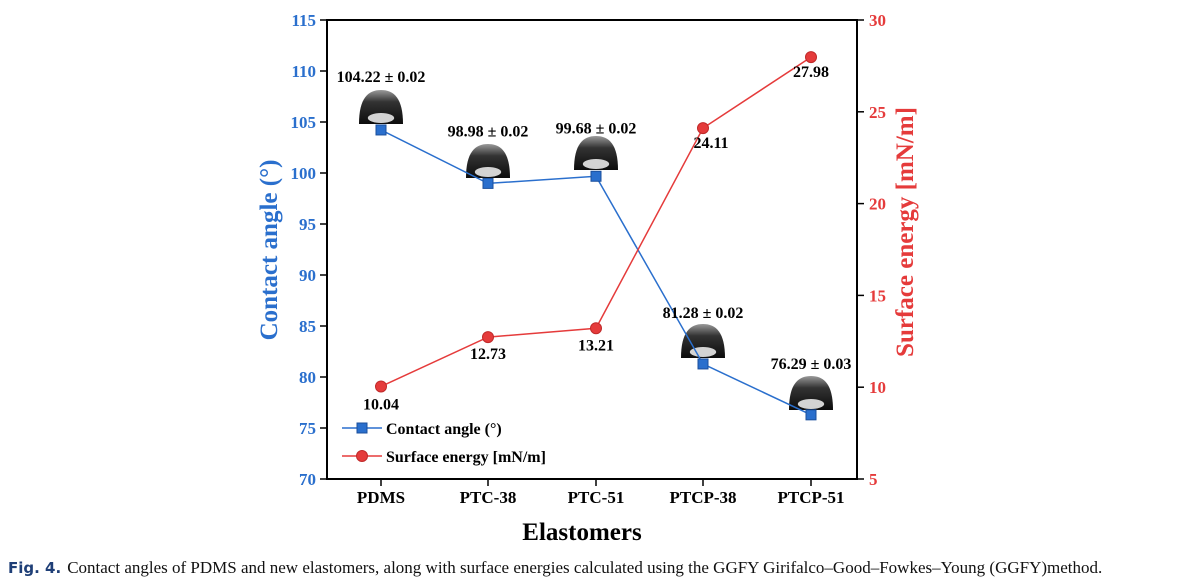 This screenshot has height=585, width=1185. I want to click on y-right-tick-label: 10, so click(877, 387).